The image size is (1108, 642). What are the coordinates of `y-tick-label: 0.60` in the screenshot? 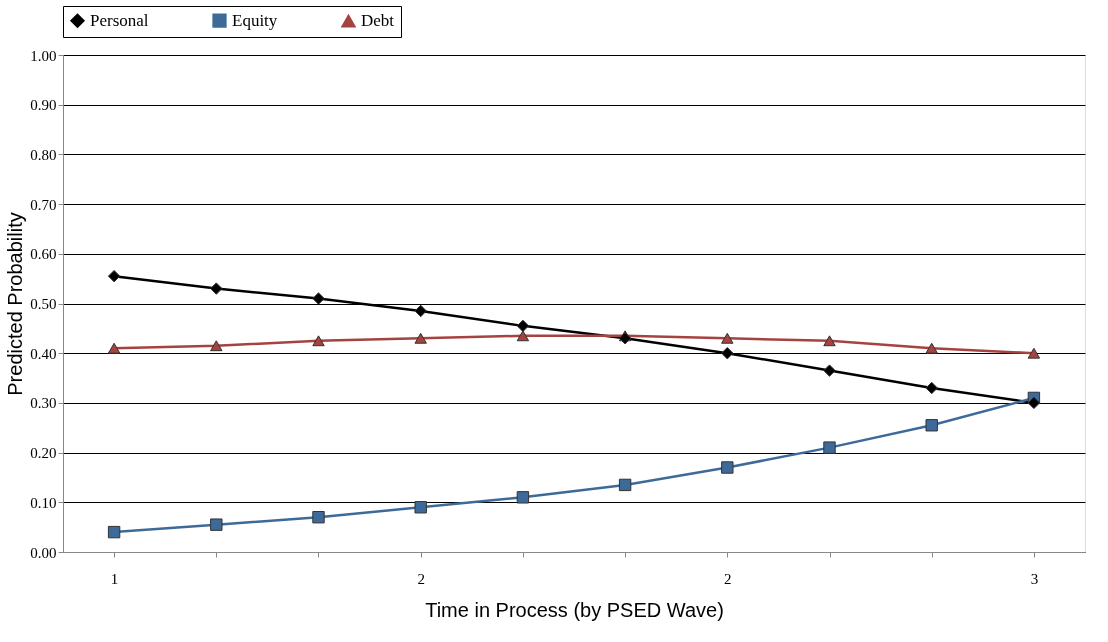 It's located at (43, 254).